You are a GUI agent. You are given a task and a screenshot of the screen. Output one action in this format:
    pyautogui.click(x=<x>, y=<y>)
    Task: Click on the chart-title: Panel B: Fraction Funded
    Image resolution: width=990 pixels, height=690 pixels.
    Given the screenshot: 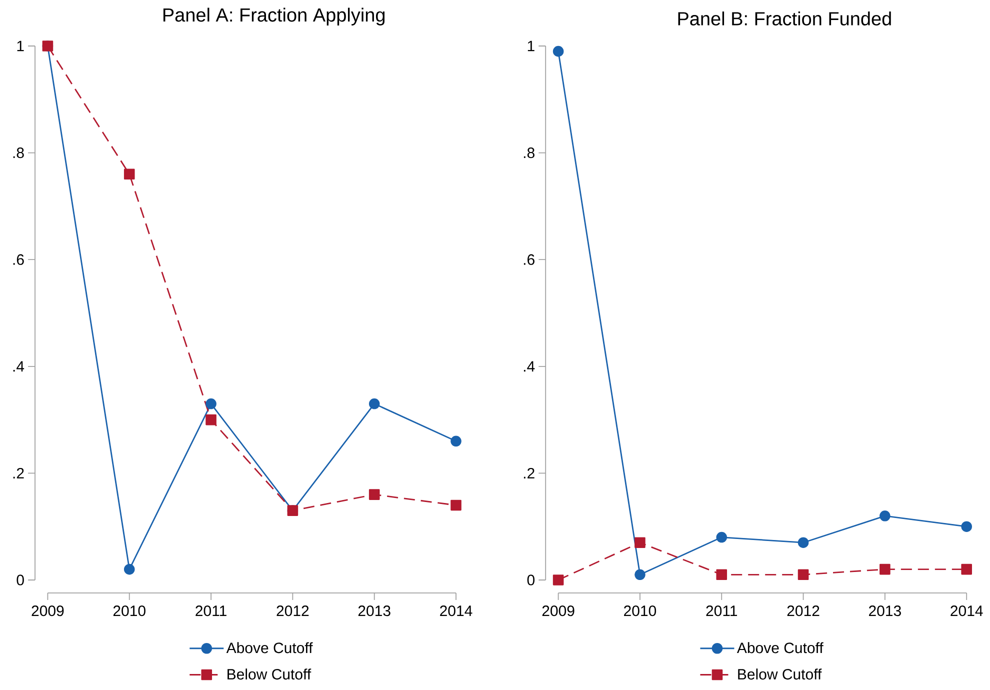 What is the action you would take?
    pyautogui.click(x=784, y=19)
    